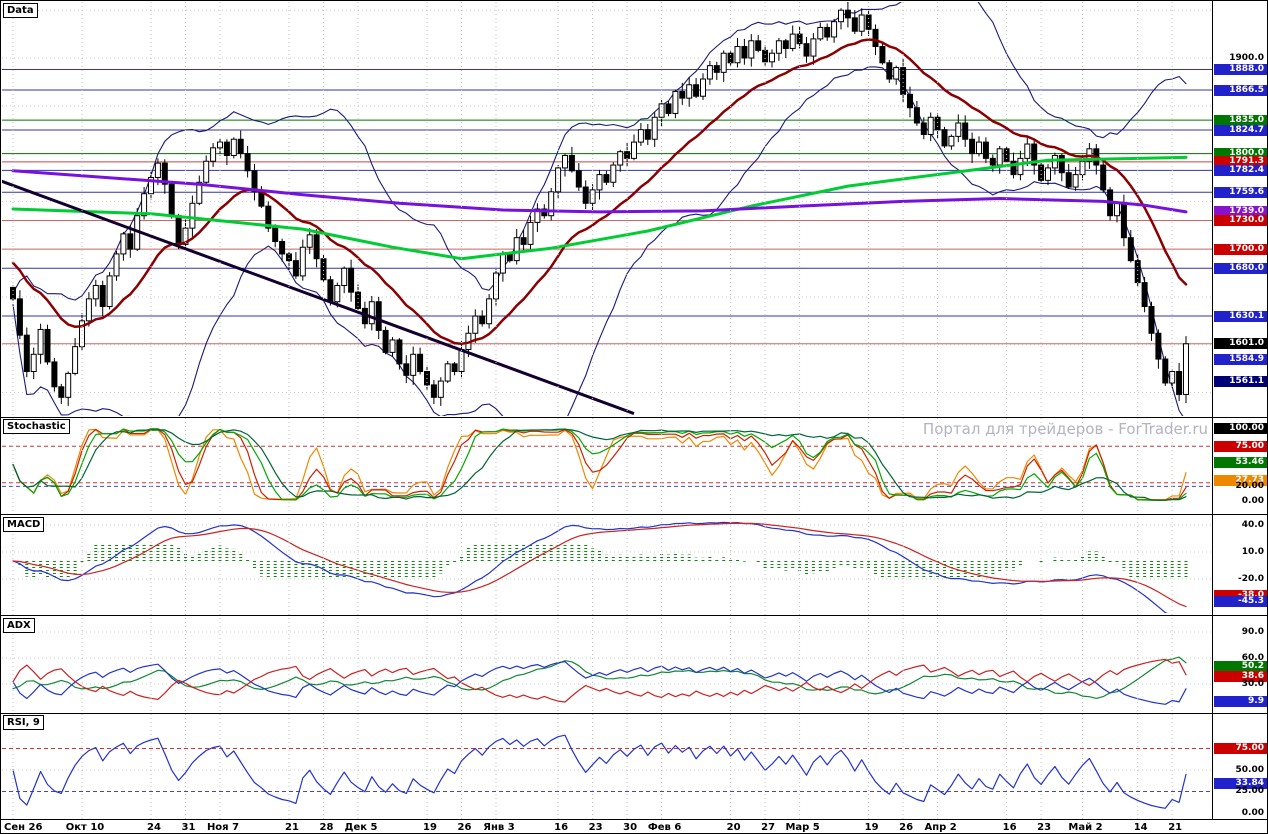  Describe the element at coordinates (599, 771) in the screenshot. I see `rsi-line` at that location.